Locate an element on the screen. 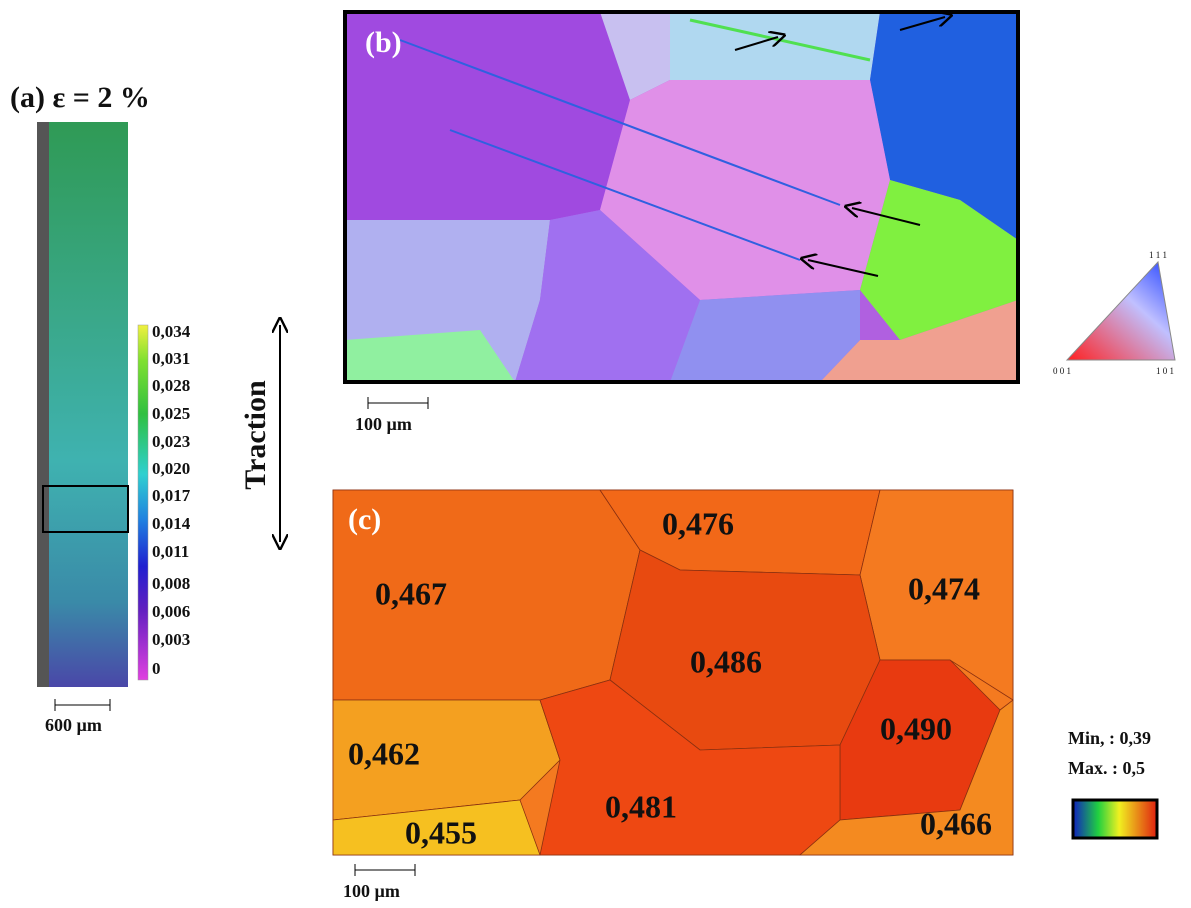  panel-c-label: (c) is located at coordinates (364, 519).